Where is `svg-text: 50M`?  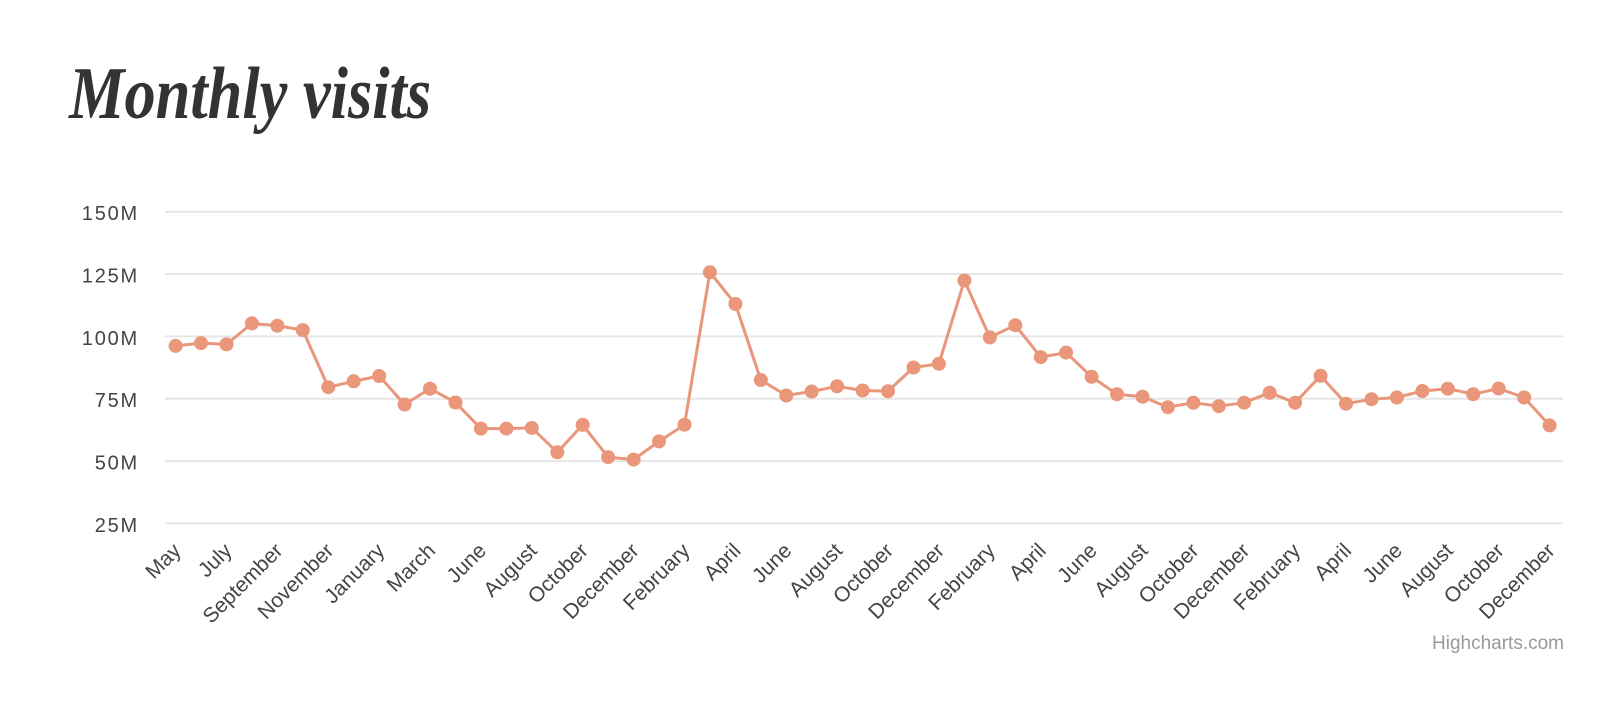
svg-text: 50M is located at coordinates (117, 464).